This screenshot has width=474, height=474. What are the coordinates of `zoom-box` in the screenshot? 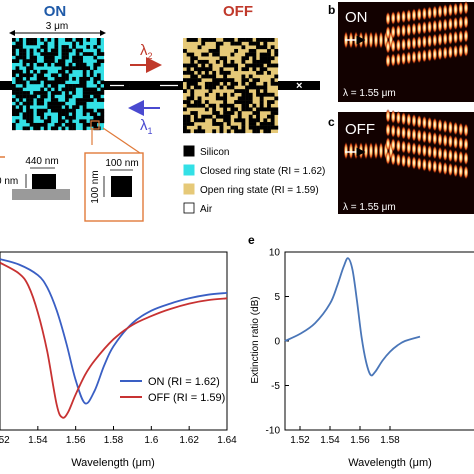 It's located at (114, 187).